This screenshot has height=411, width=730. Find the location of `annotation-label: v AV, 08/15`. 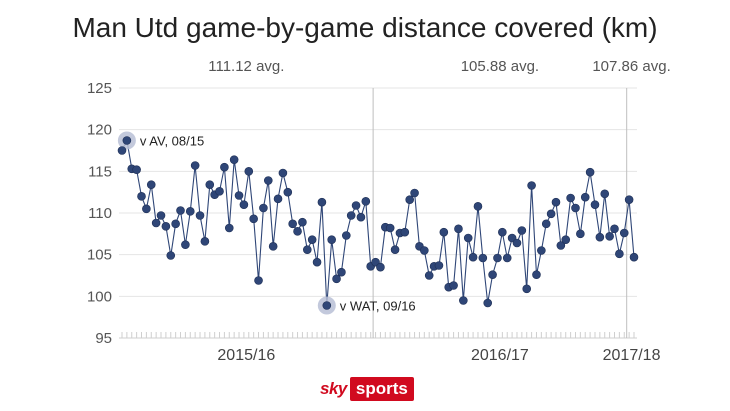

annotation-label: v AV, 08/15 is located at coordinates (172, 141).